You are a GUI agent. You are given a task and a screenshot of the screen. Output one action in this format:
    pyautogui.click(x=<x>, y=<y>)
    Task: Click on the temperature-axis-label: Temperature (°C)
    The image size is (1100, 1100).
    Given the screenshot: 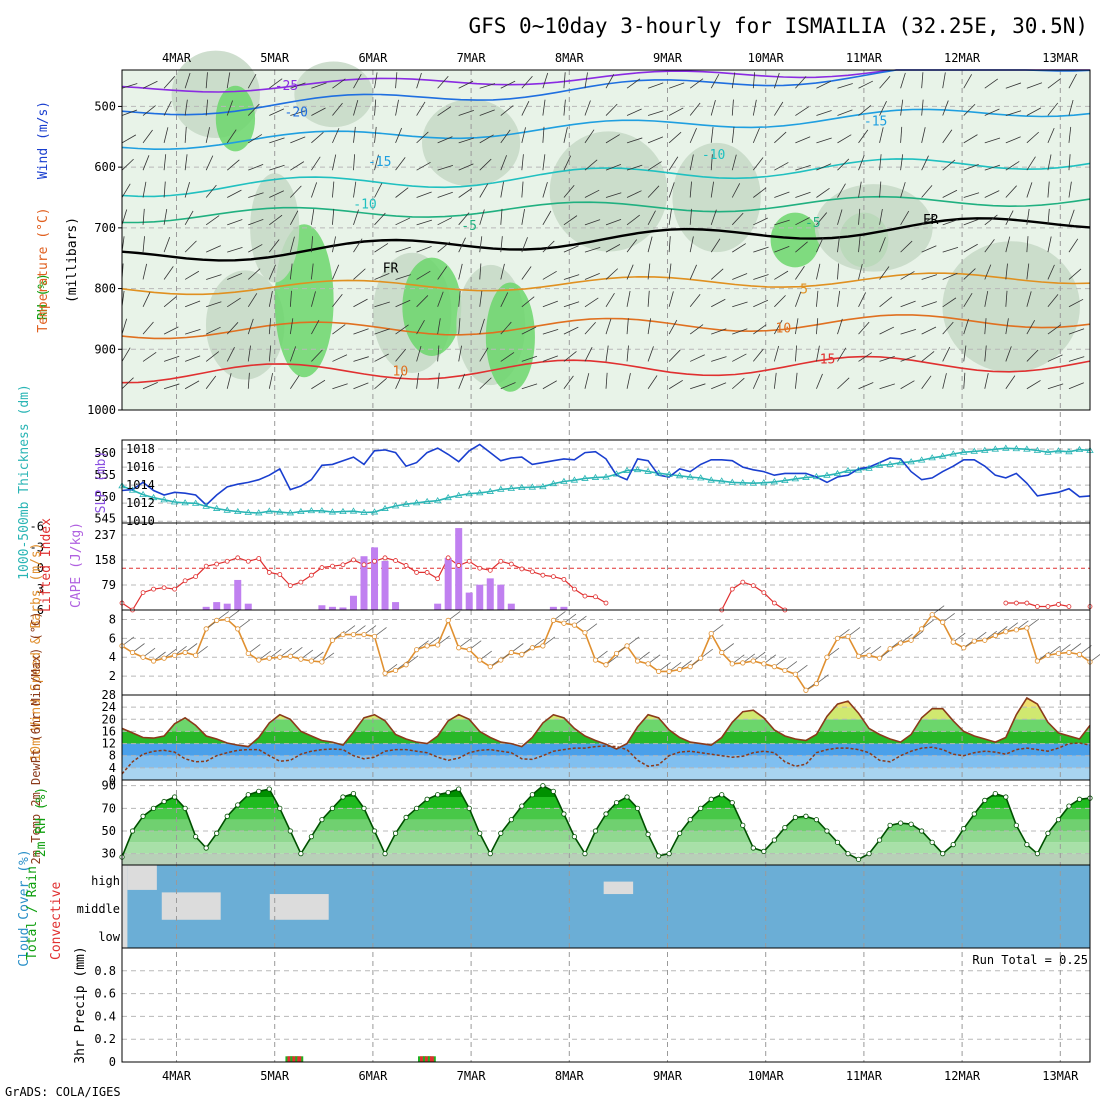 What is the action you would take?
    pyautogui.click(x=43, y=269)
    